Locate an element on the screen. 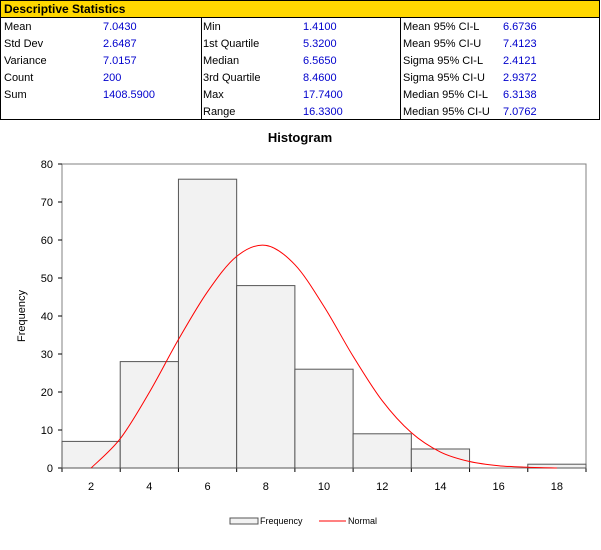 The image size is (601, 550). stat-value: 5.3200 is located at coordinates (320, 44).